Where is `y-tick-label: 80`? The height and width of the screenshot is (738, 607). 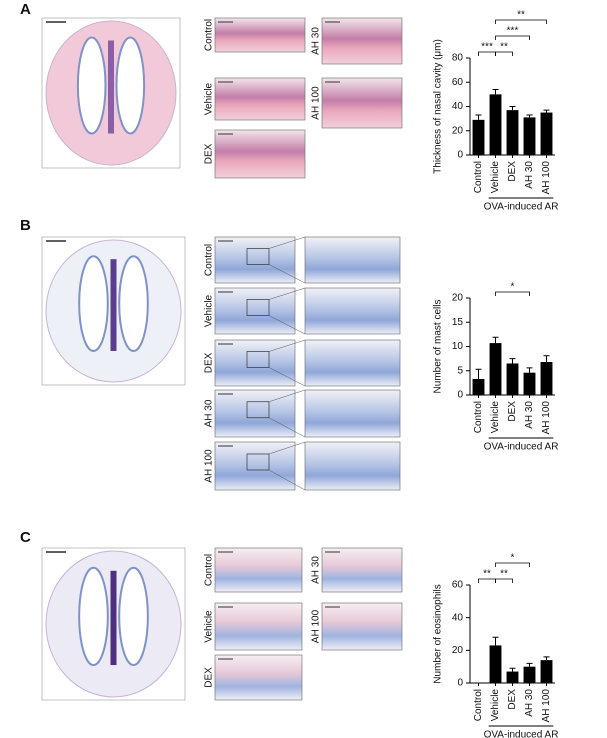
y-tick-label: 80 is located at coordinates (458, 58).